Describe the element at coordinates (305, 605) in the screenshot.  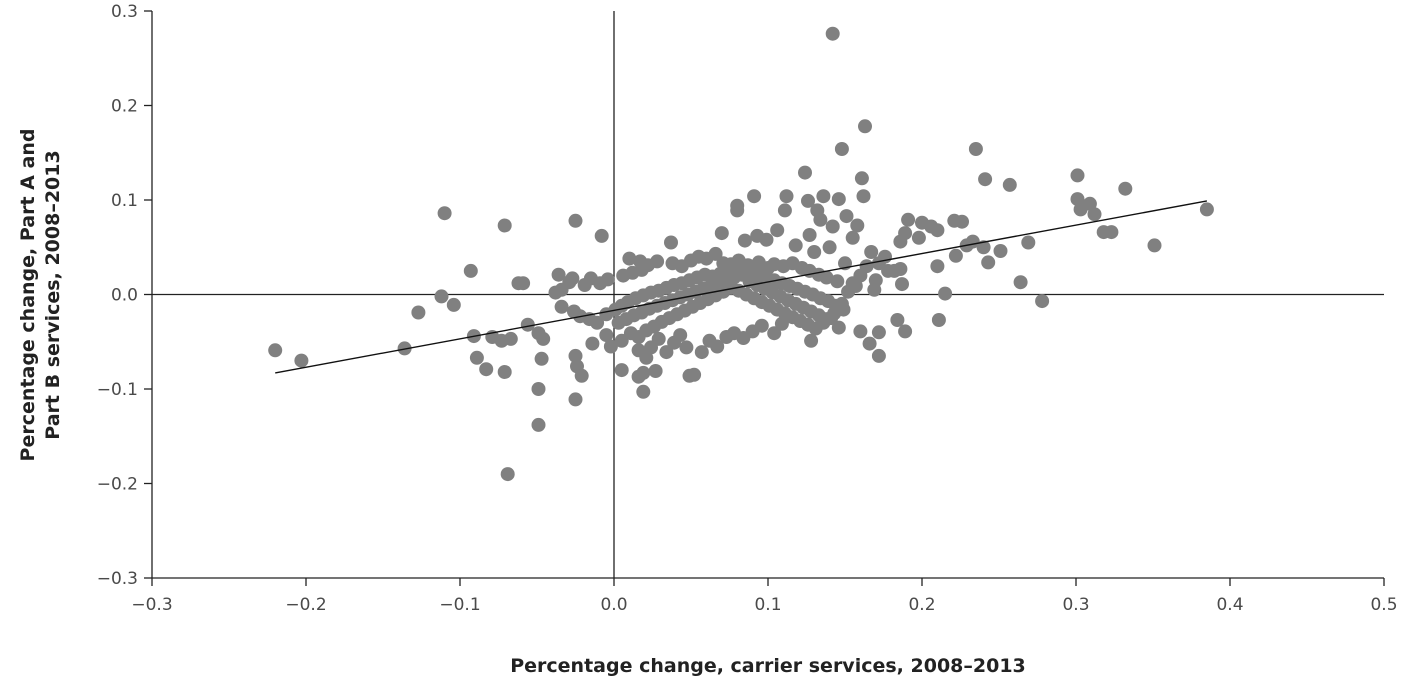
I see `x-tick-label: −0.2` at that location.